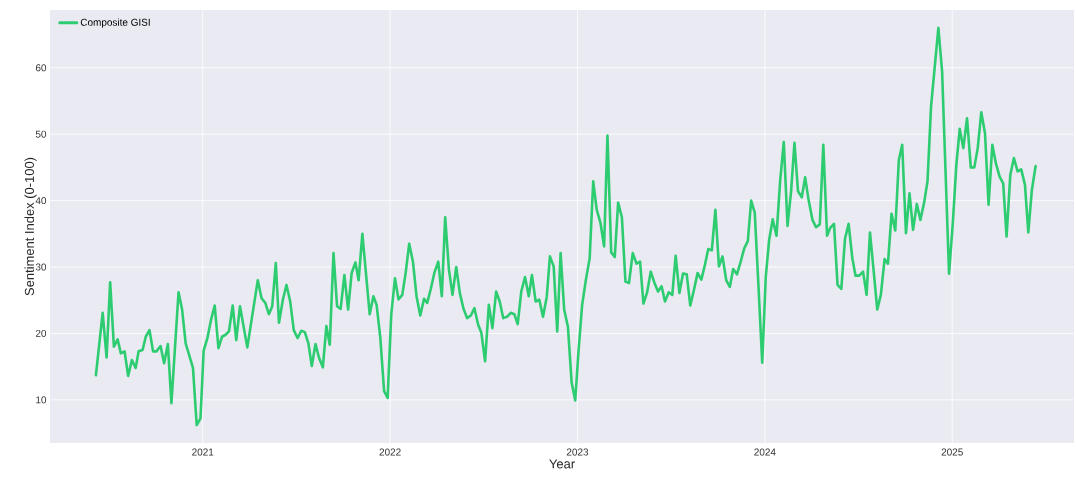 The width and height of the screenshot is (1076, 477). What do you see at coordinates (41, 333) in the screenshot?
I see `y-tick-label: 20` at bounding box center [41, 333].